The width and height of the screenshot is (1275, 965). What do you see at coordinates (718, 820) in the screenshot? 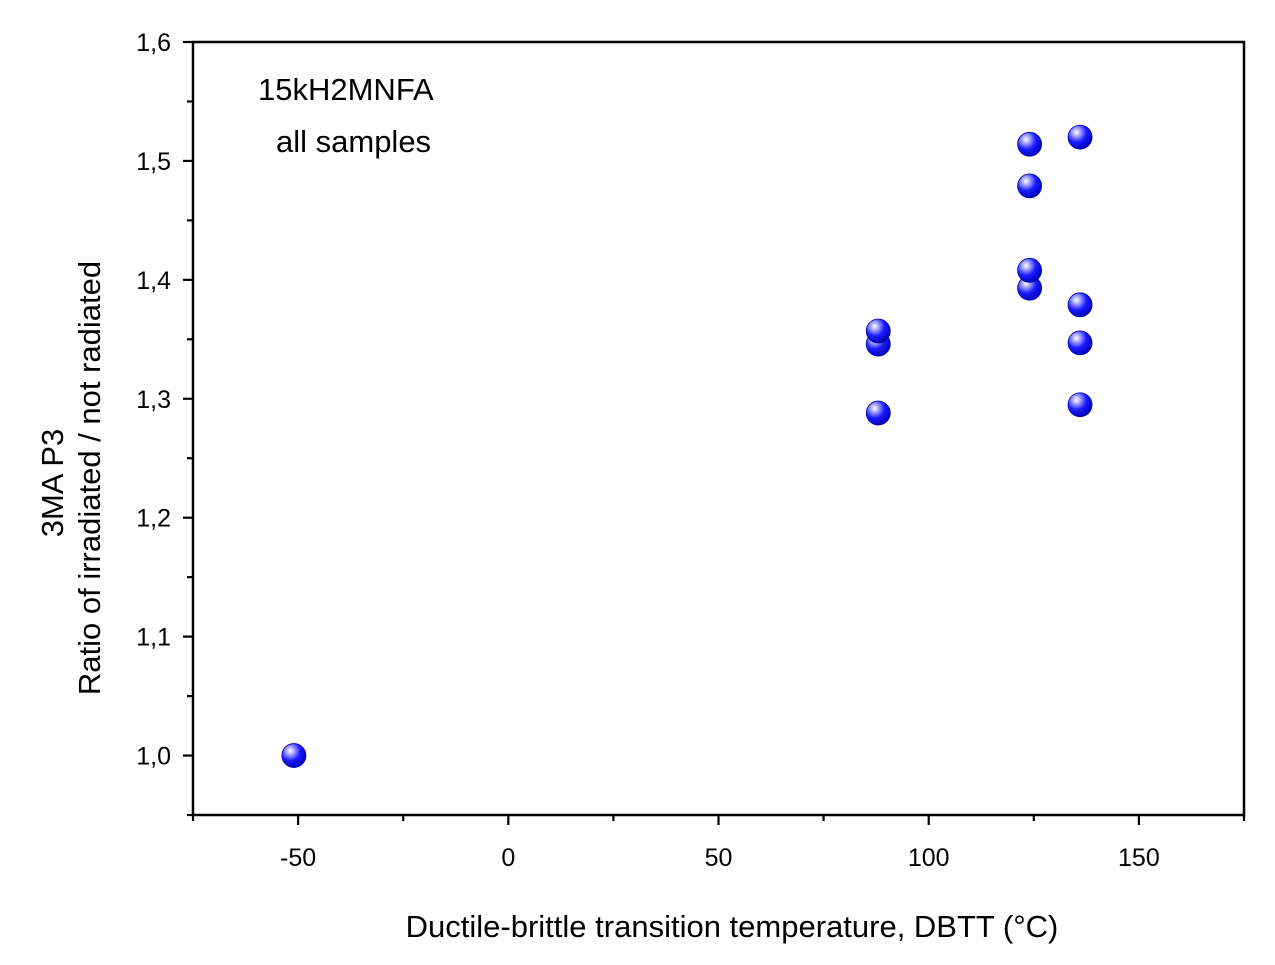
I see `x-axis-ticks` at bounding box center [718, 820].